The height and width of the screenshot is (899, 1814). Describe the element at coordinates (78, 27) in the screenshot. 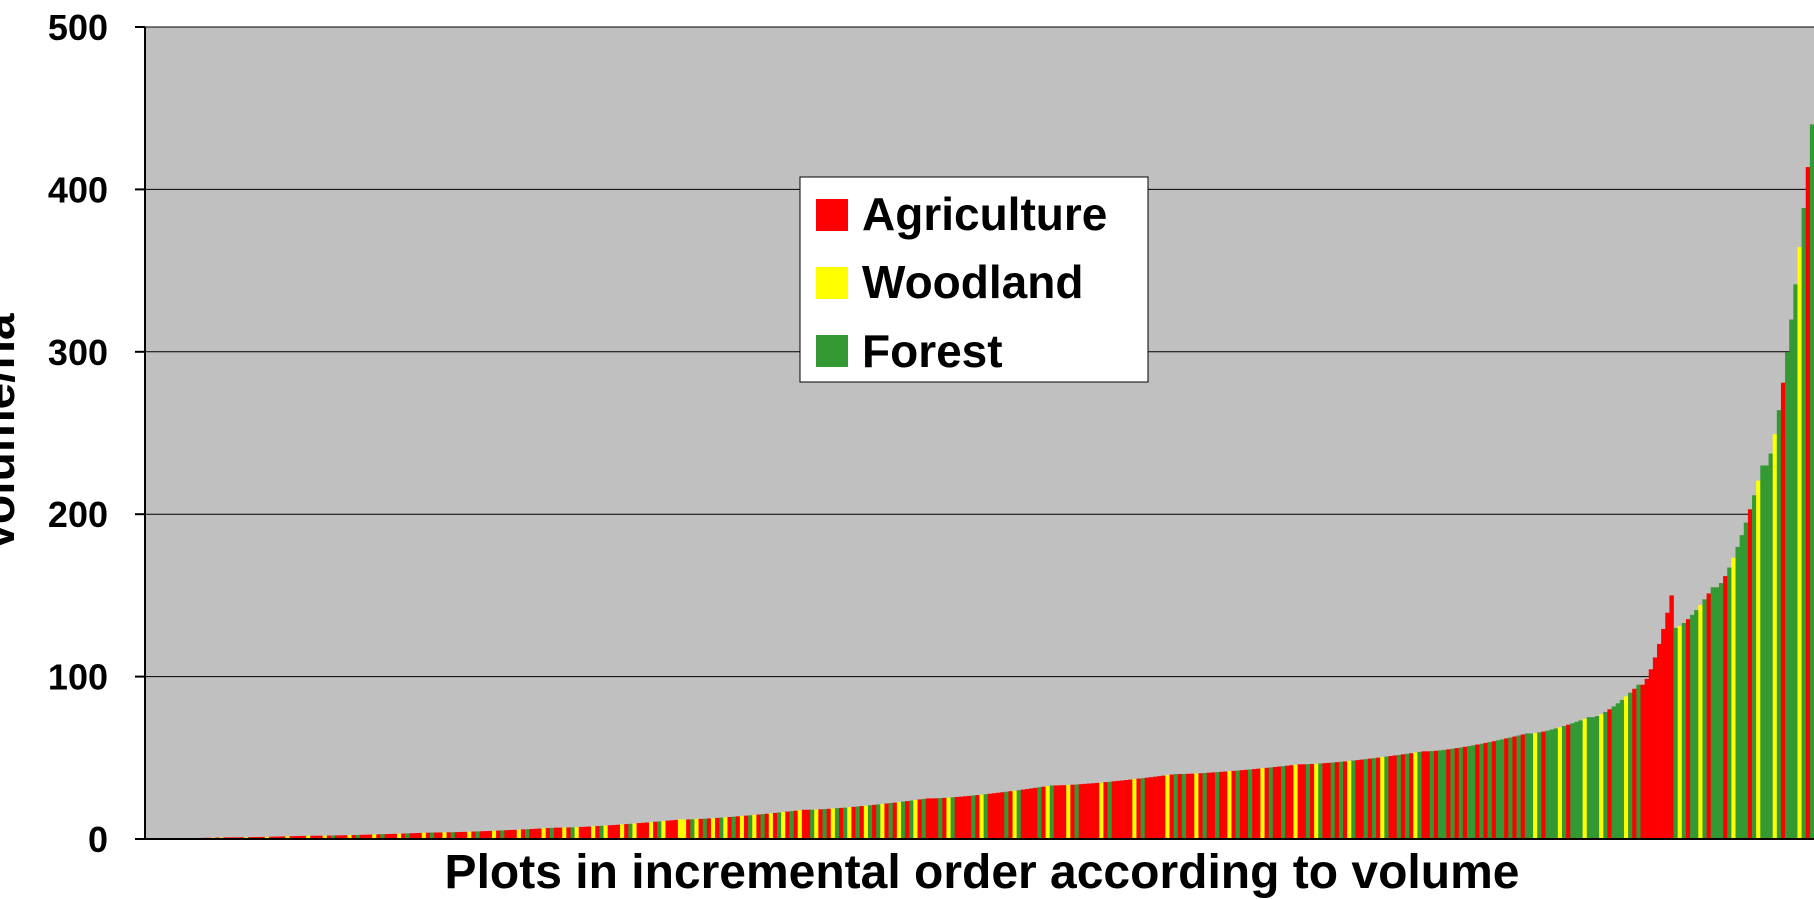

I see `y-tick-label: 500` at that location.